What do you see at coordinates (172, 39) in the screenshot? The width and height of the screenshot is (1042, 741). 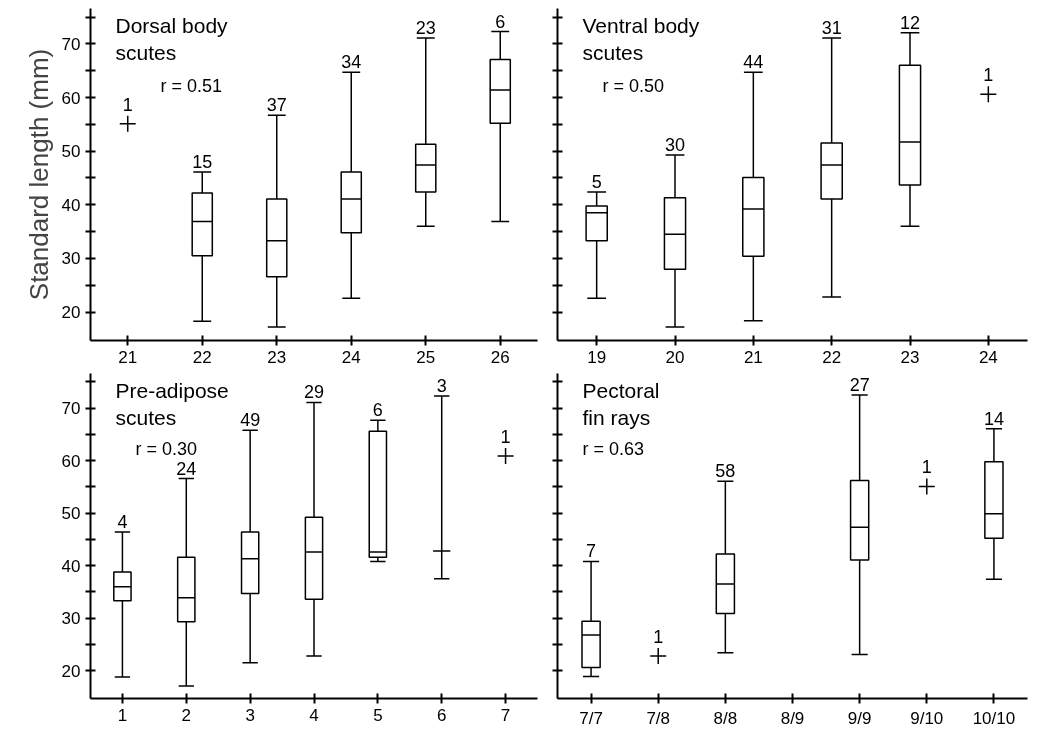 I see `text: Dorsal body scutes` at bounding box center [172, 39].